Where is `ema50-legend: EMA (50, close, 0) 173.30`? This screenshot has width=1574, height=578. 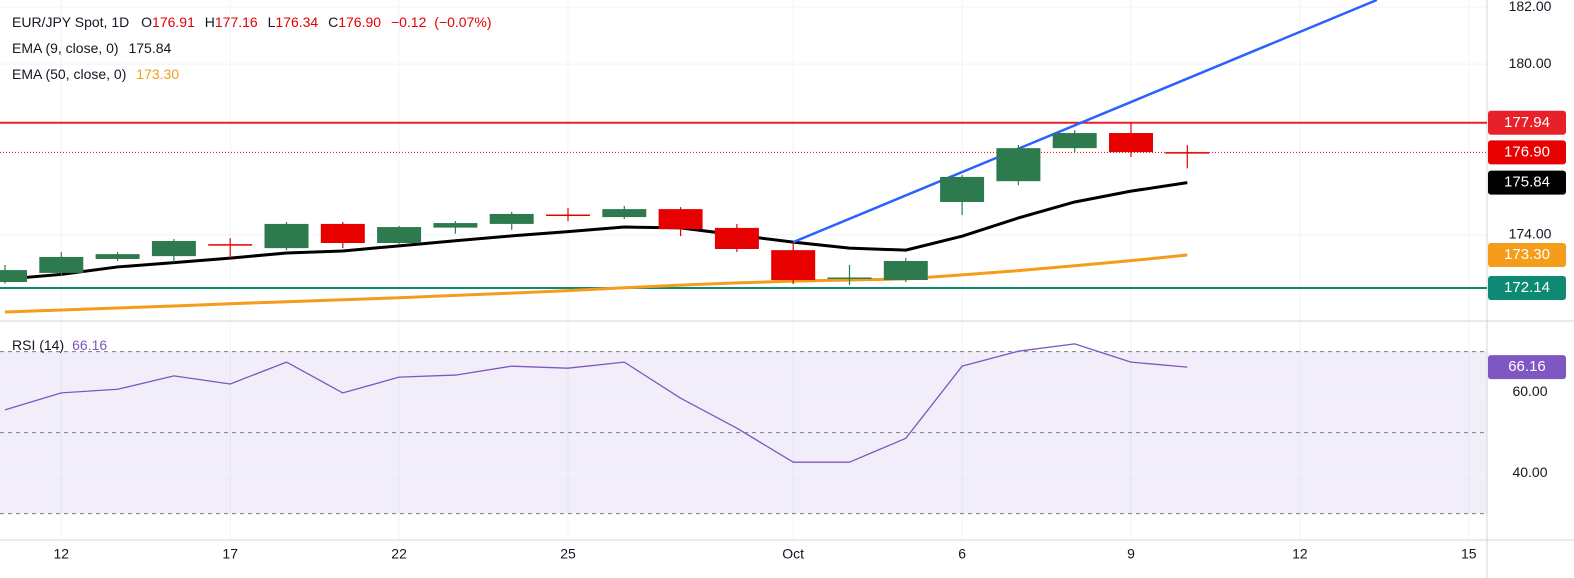 ema50-legend: EMA (50, close, 0) 173.30 is located at coordinates (95, 74).